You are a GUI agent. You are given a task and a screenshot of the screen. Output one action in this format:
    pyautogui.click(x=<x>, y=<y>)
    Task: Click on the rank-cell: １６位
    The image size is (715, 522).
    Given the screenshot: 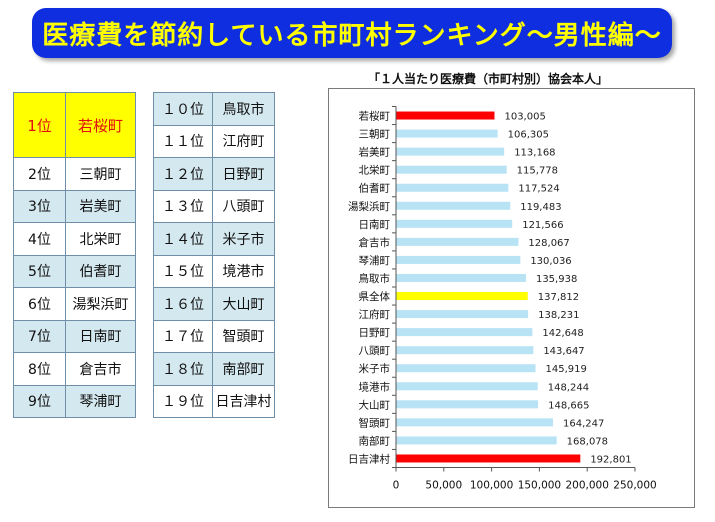 What is the action you would take?
    pyautogui.click(x=183, y=304)
    